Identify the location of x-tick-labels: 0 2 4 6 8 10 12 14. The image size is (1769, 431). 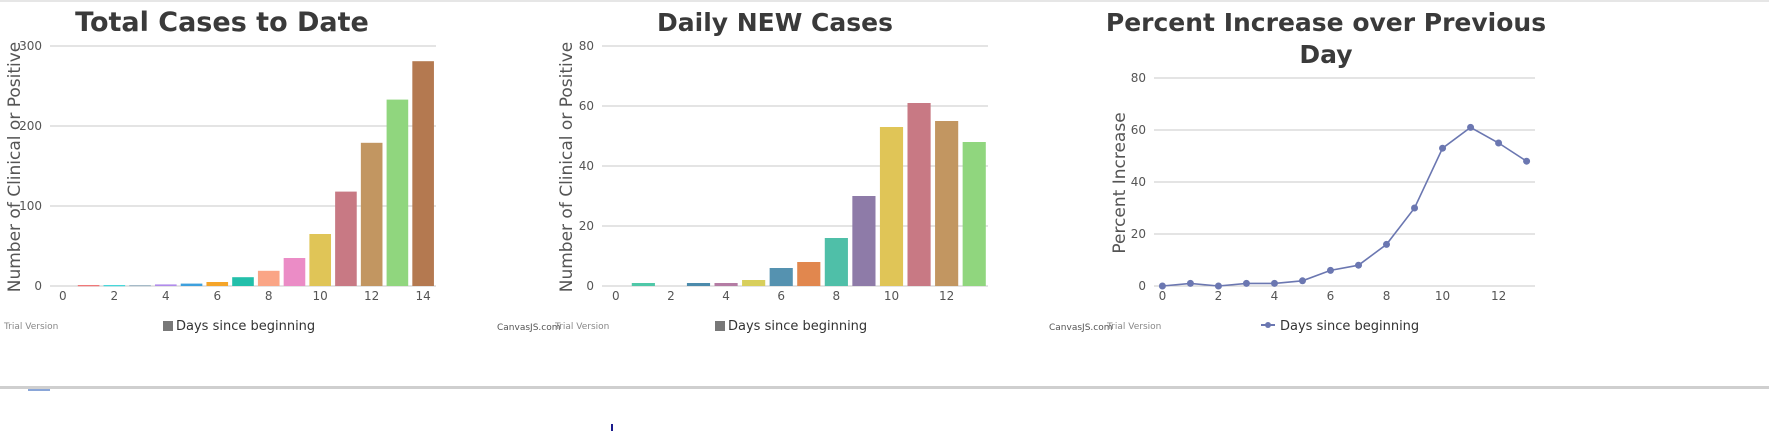
(245, 296).